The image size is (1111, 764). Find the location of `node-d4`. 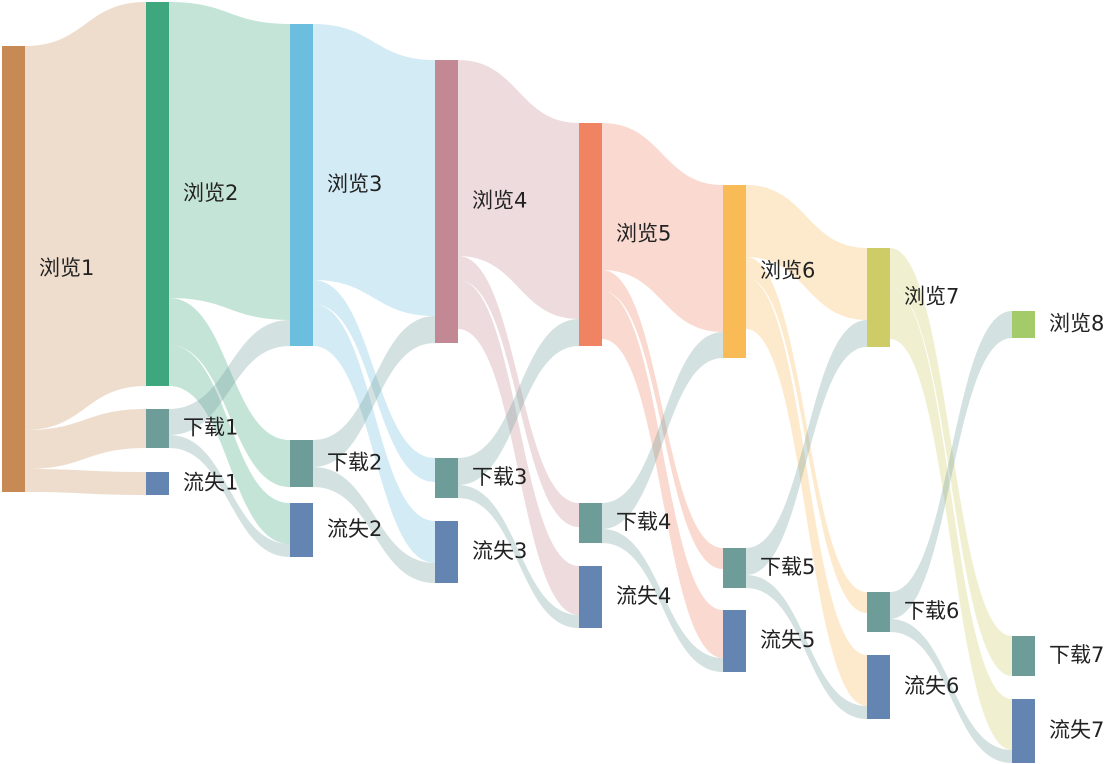

node-d4 is located at coordinates (590, 523).